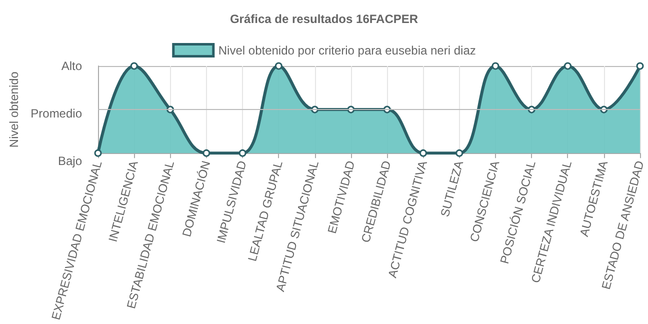 The width and height of the screenshot is (648, 324). What do you see at coordinates (14, 109) in the screenshot?
I see `y-axis-title: Nivel obtenido` at bounding box center [14, 109].